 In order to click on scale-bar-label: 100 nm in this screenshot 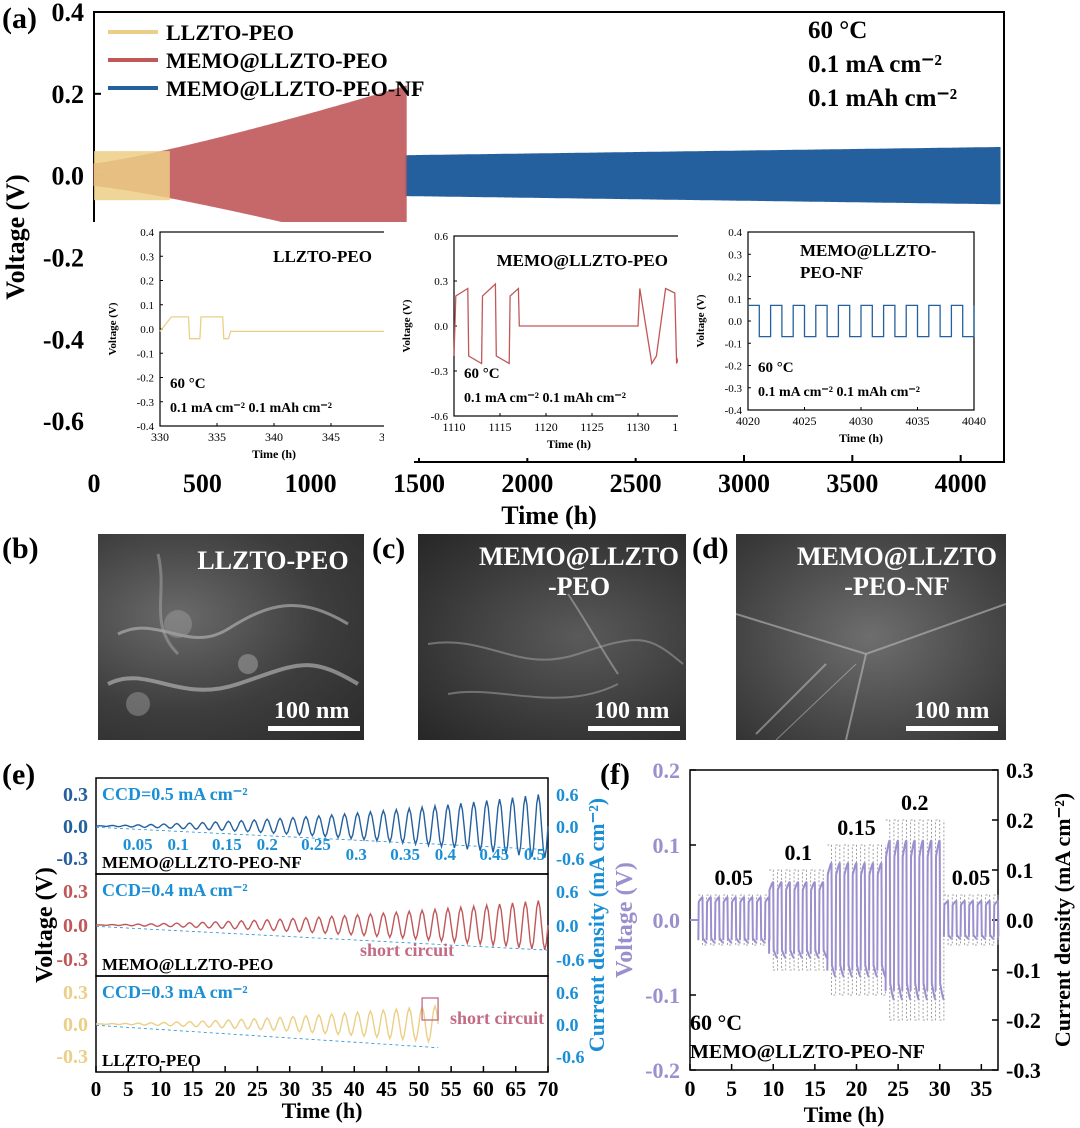, I will do `click(312, 711)`.